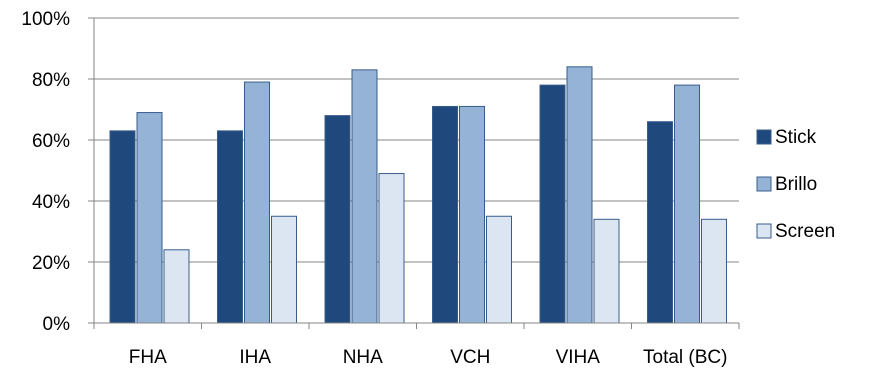 The image size is (878, 371). What do you see at coordinates (57, 324) in the screenshot?
I see `y-tick-label: 0%` at bounding box center [57, 324].